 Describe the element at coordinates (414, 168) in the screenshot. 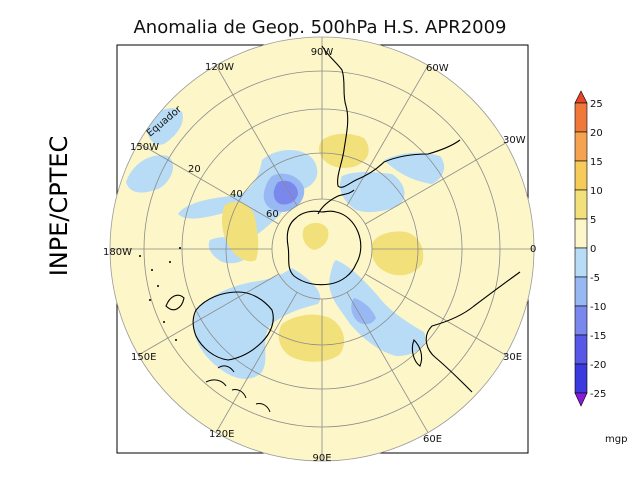

I see `anomaly-negative-south-atlantic` at that location.